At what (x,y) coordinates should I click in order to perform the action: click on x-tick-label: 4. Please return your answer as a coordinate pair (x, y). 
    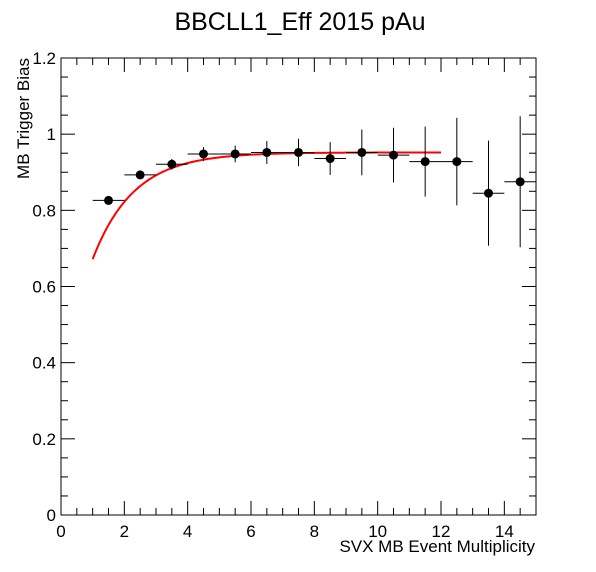
    Looking at the image, I should click on (187, 531).